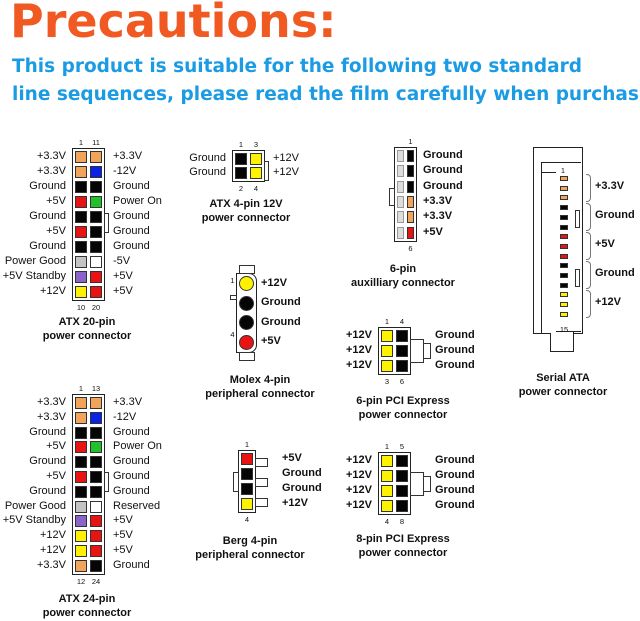 This screenshot has height=621, width=640. Describe the element at coordinates (96, 388) in the screenshot. I see `pin-number: 13` at that location.